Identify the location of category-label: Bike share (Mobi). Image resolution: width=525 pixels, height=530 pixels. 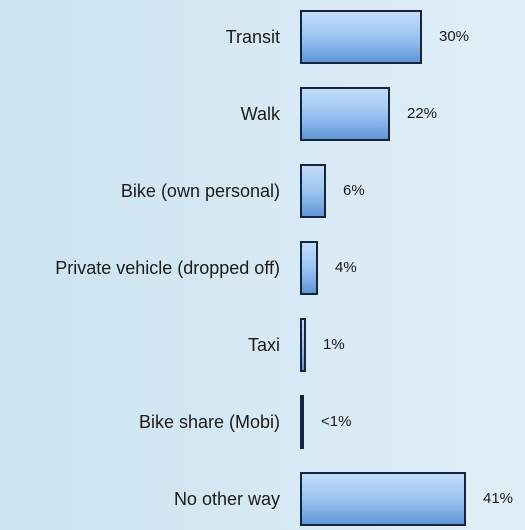
(144, 422).